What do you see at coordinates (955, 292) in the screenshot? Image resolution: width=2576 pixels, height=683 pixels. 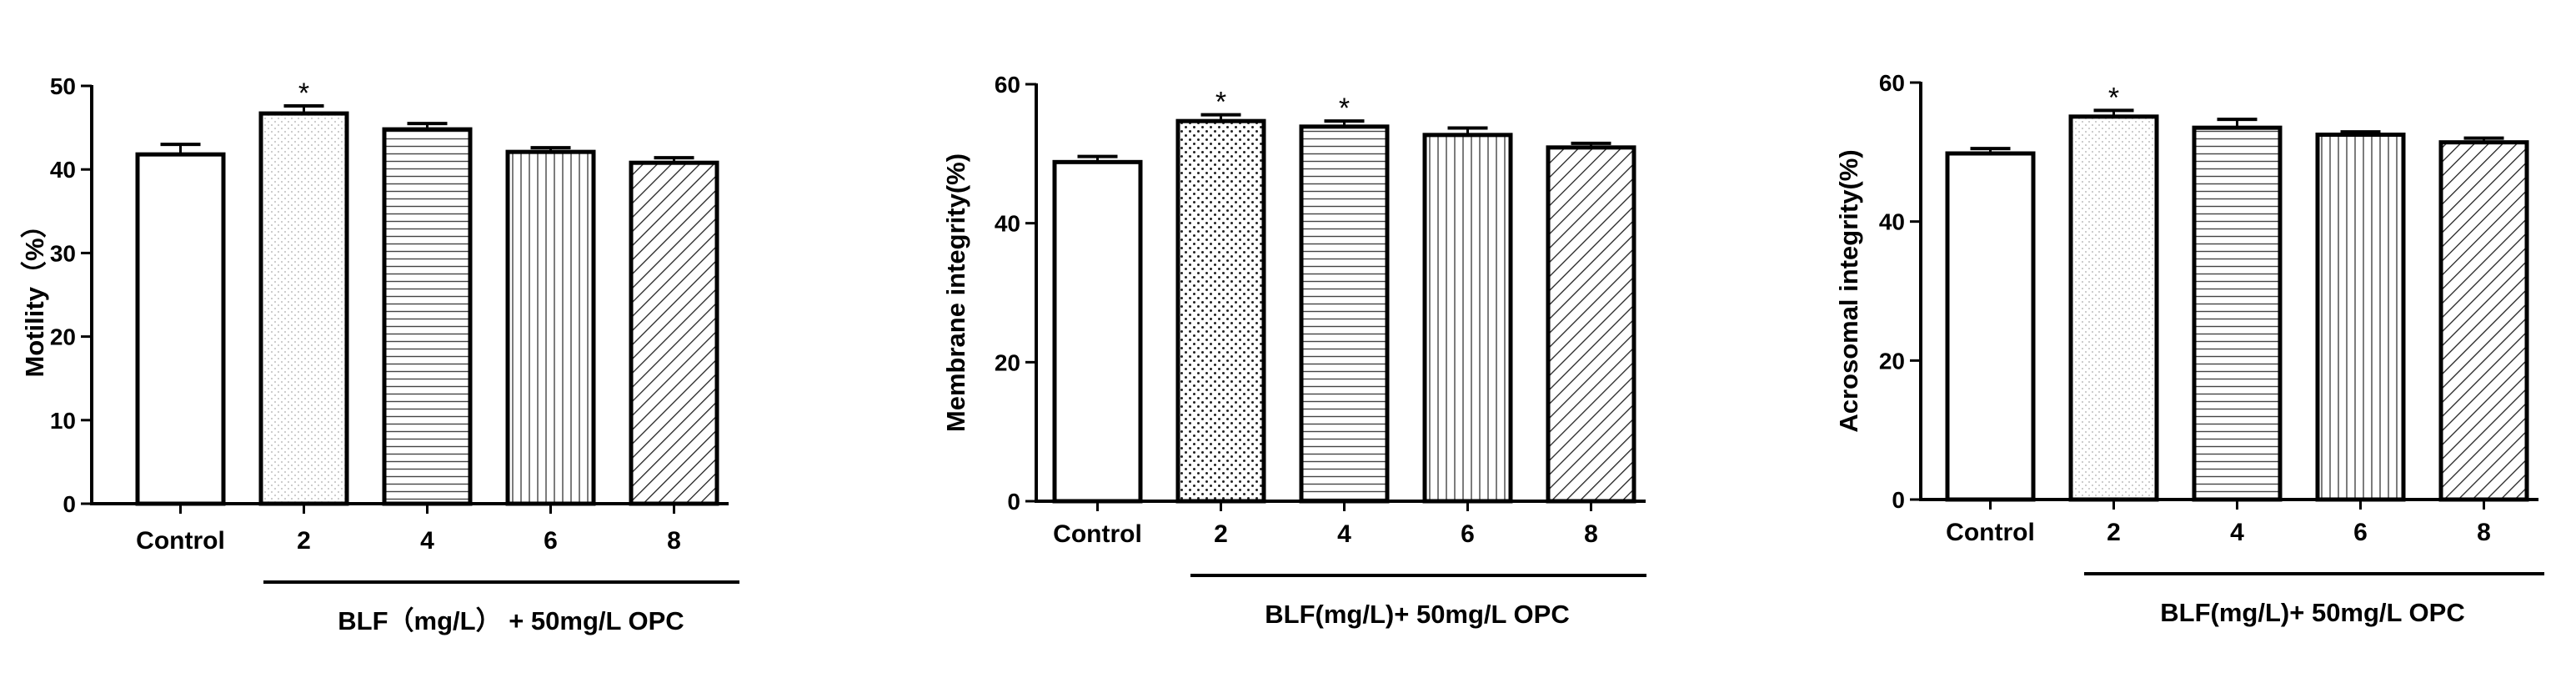 I see `y-axis-title: Membrane integrity(%)` at bounding box center [955, 292].